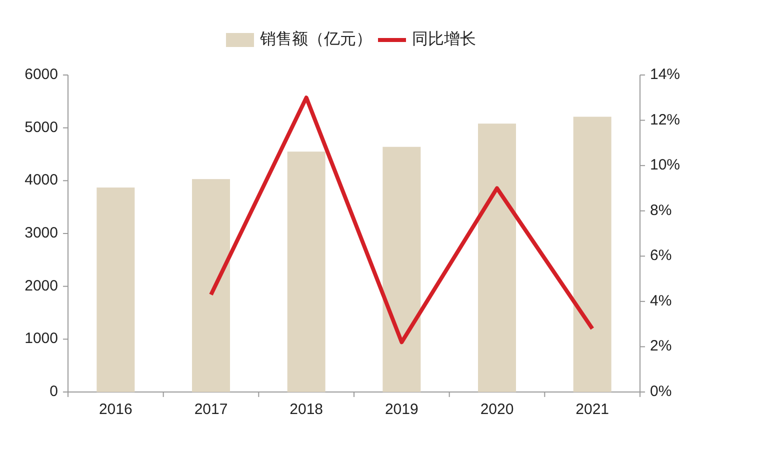 The height and width of the screenshot is (453, 772). I want to click on x-tick-label: 2021, so click(593, 409).